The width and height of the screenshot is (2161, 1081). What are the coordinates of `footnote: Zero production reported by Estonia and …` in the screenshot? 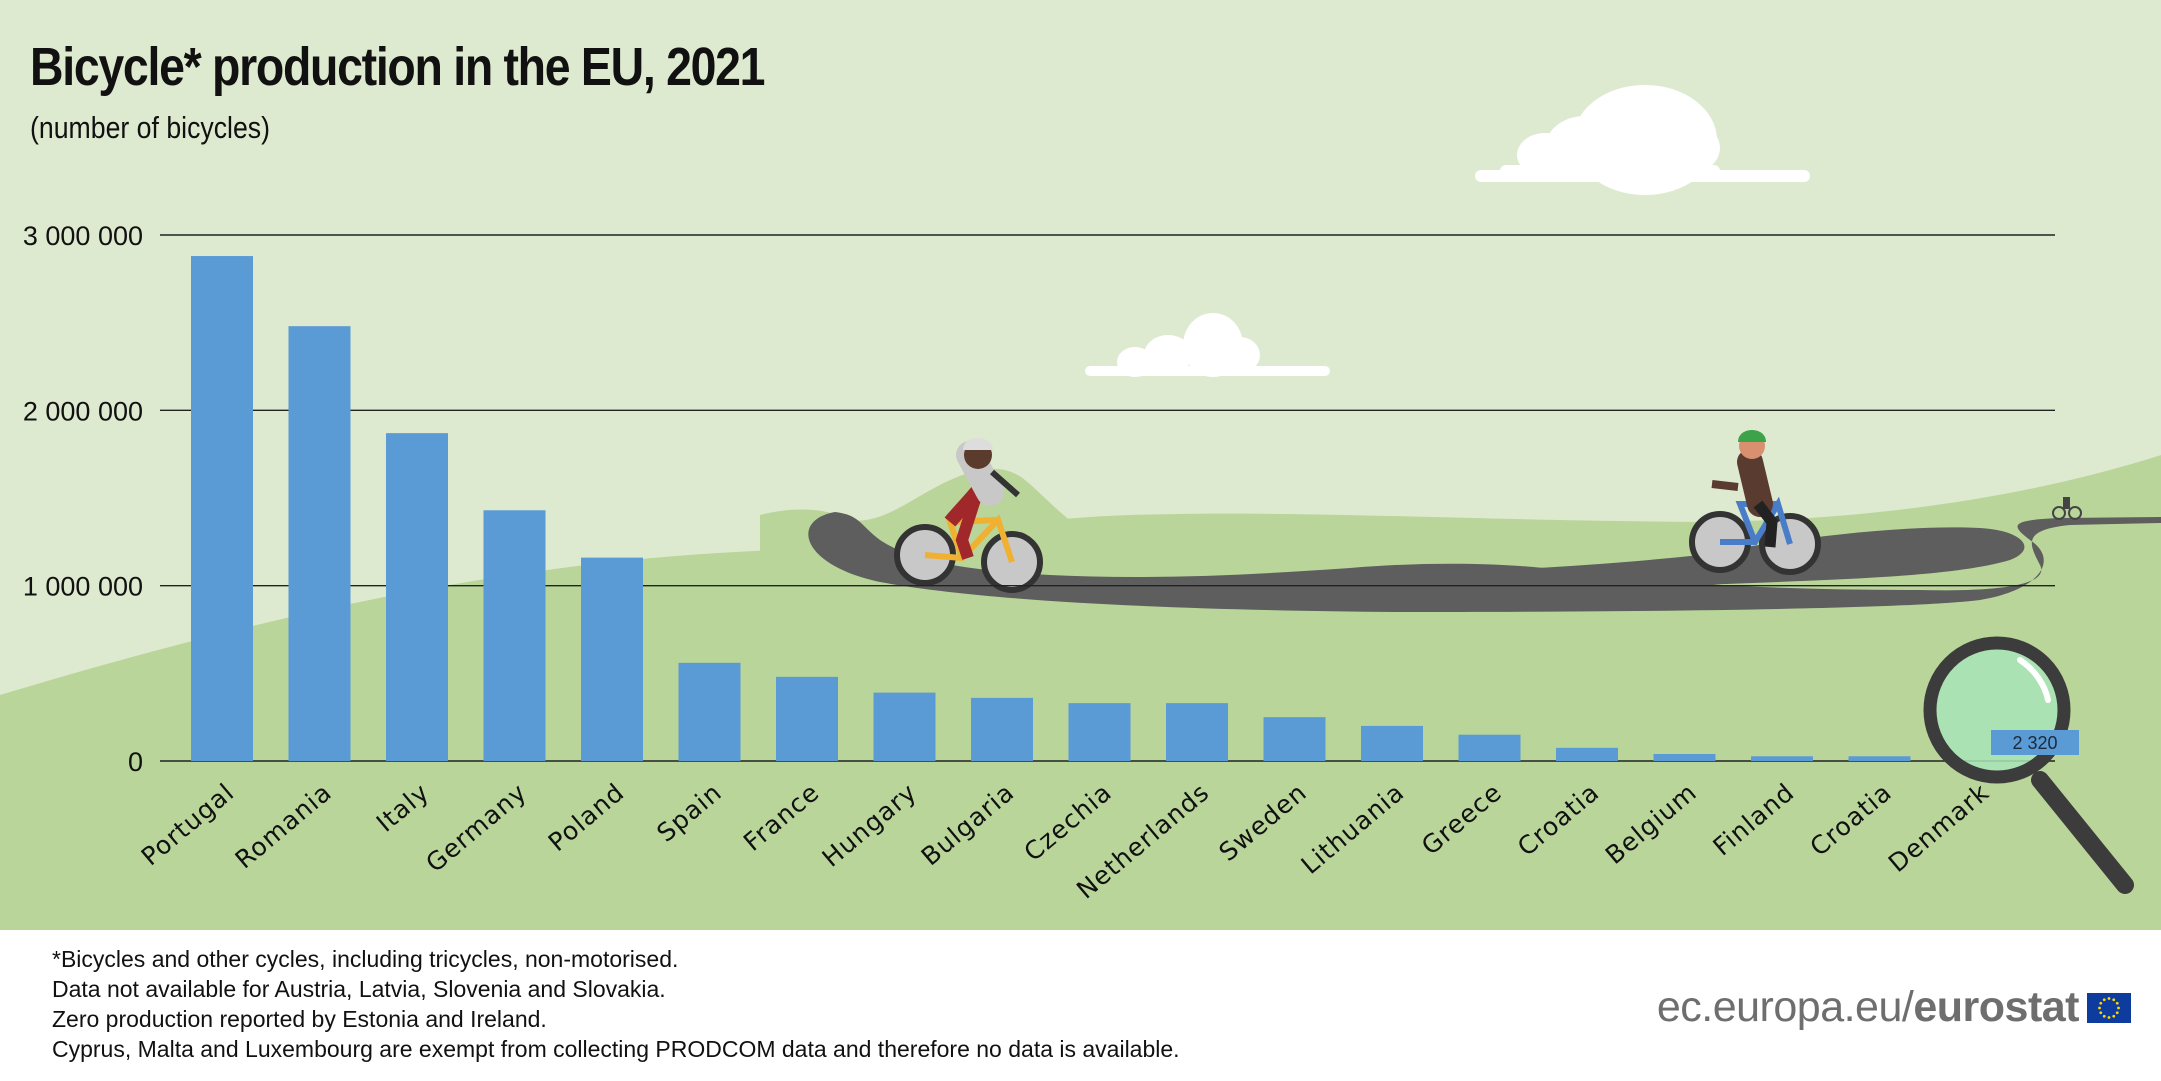 It's located at (299, 1019).